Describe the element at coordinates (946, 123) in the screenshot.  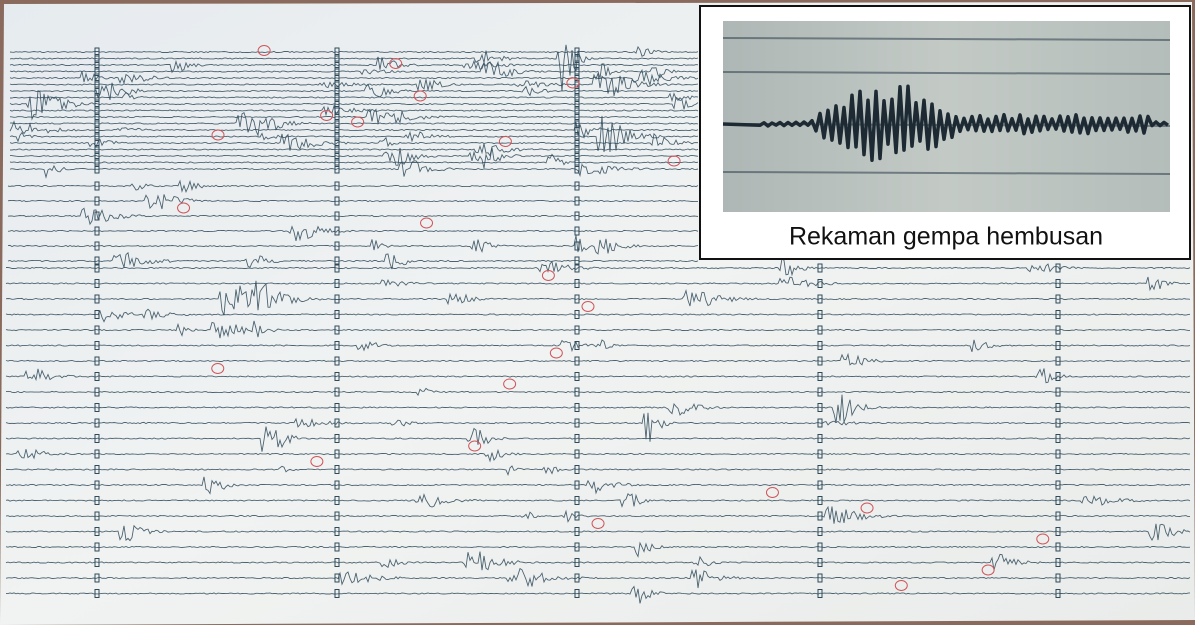
I see `inset-waveform` at that location.